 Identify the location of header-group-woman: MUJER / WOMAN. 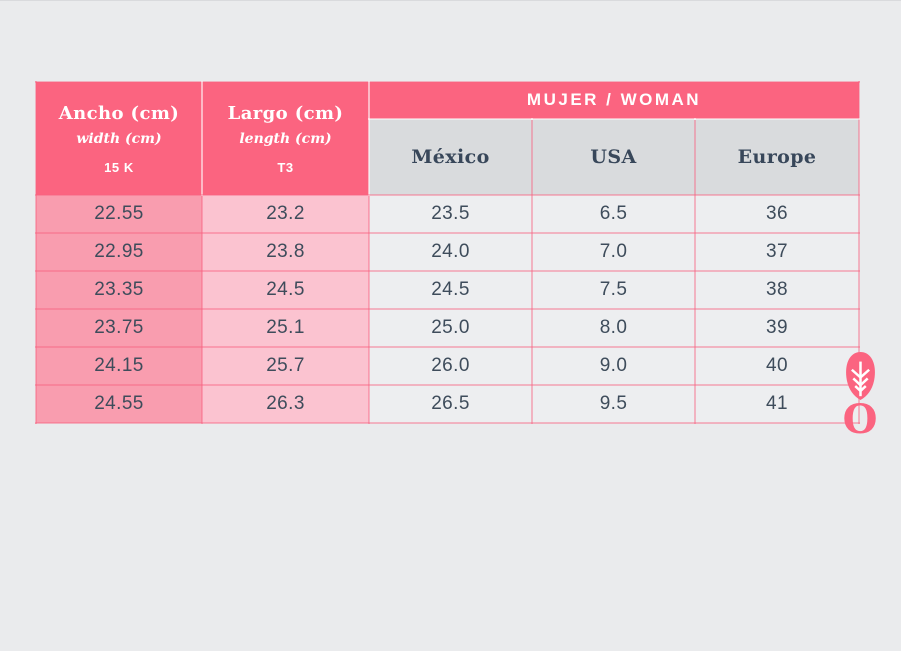
(614, 100).